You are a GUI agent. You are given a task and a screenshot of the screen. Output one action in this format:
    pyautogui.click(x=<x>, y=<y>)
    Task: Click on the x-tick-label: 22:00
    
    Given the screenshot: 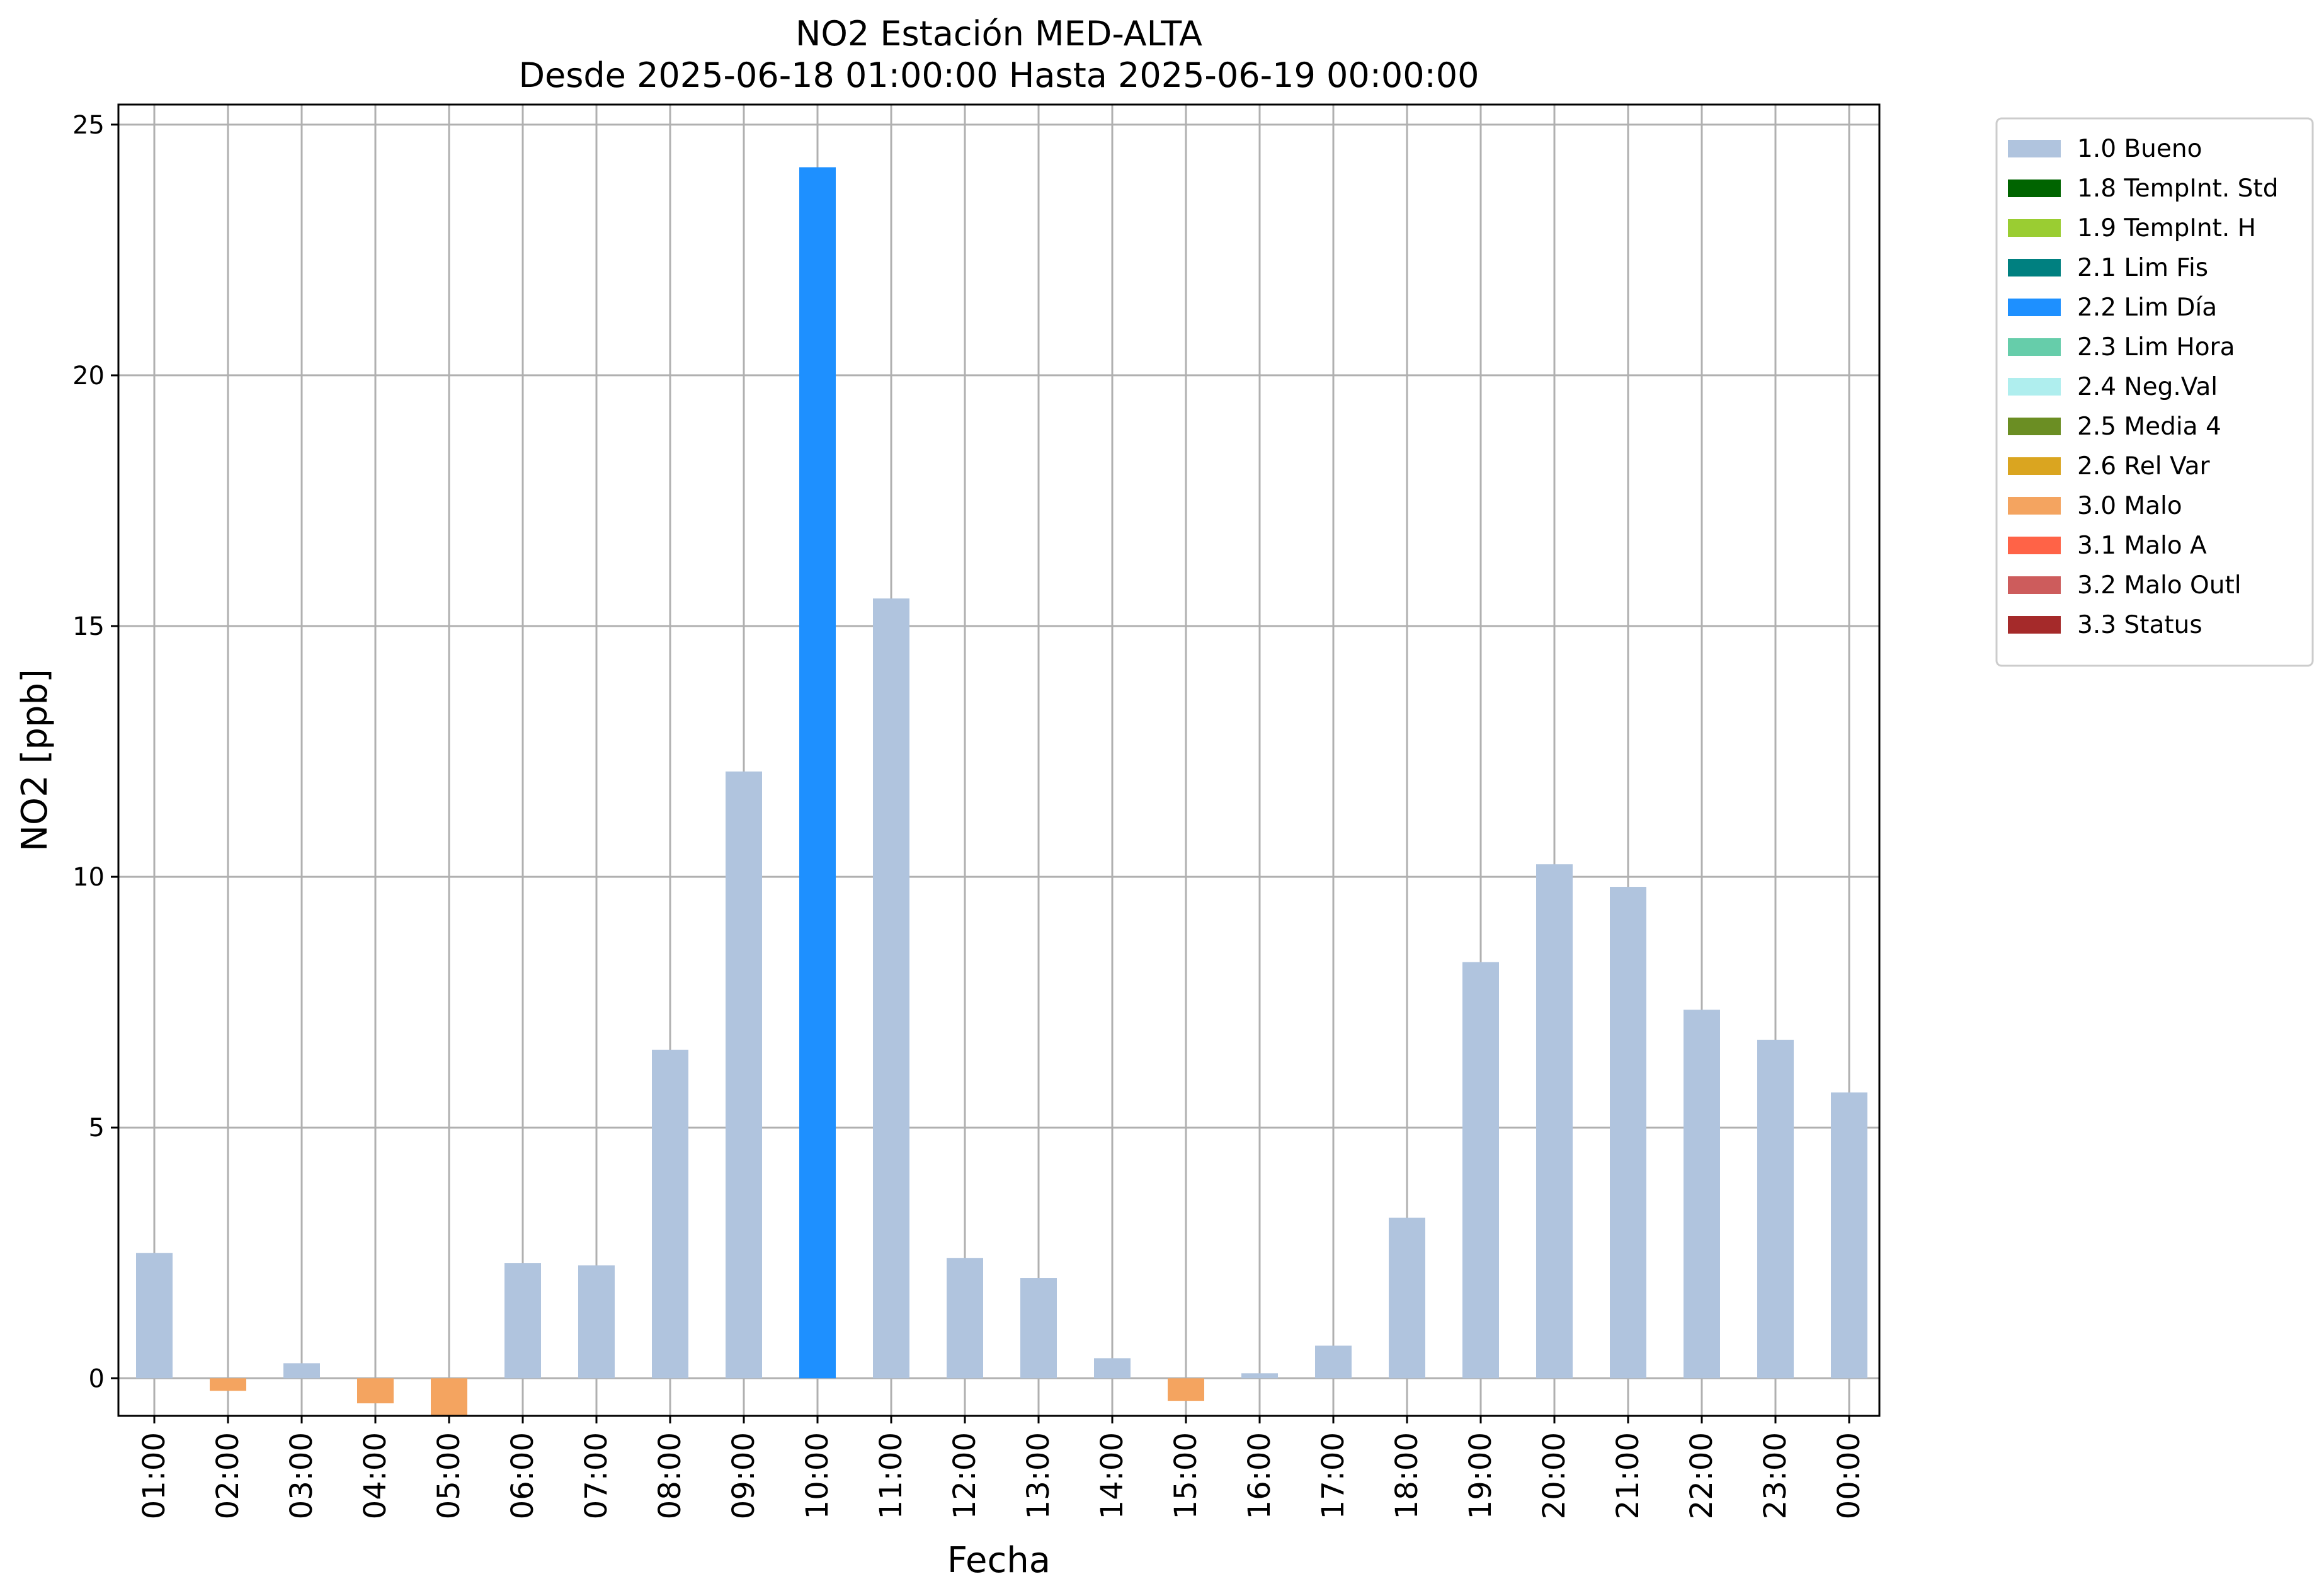 What is the action you would take?
    pyautogui.click(x=1701, y=1475)
    